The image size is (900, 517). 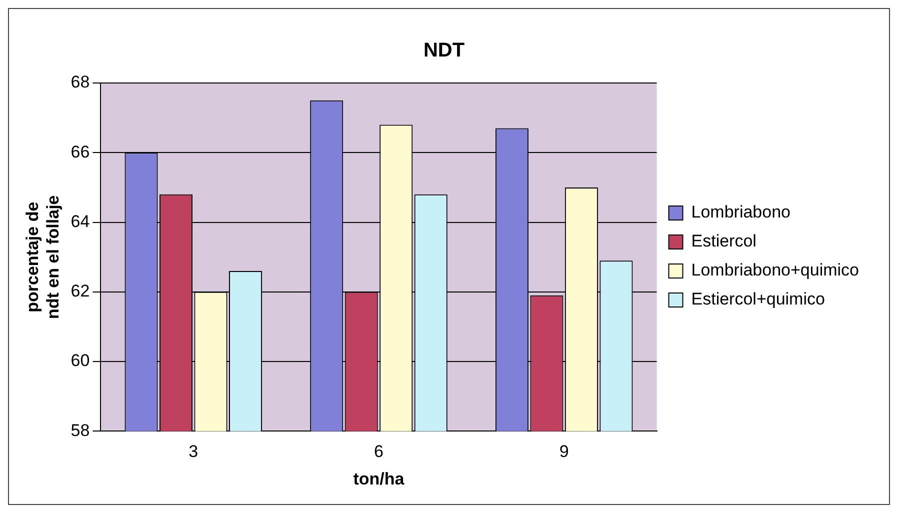 I want to click on y-tick-label: 60, so click(x=80, y=360).